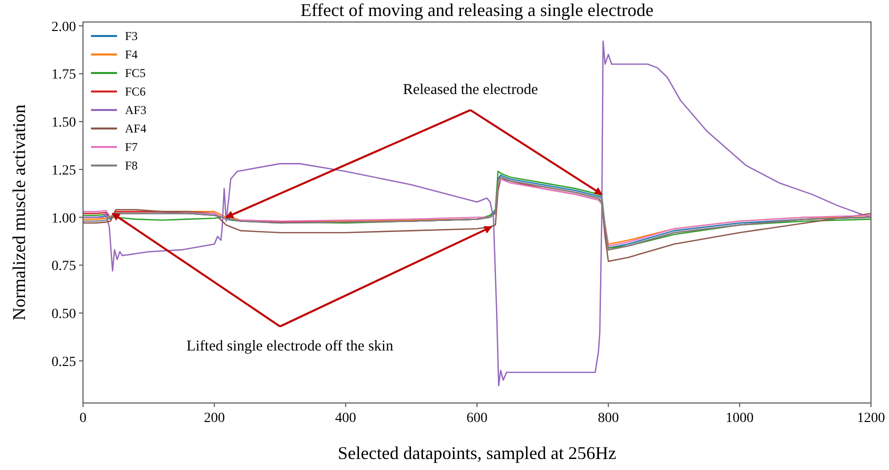 This screenshot has width=889, height=470. Describe the element at coordinates (131, 55) in the screenshot. I see `legend-label: F4` at that location.